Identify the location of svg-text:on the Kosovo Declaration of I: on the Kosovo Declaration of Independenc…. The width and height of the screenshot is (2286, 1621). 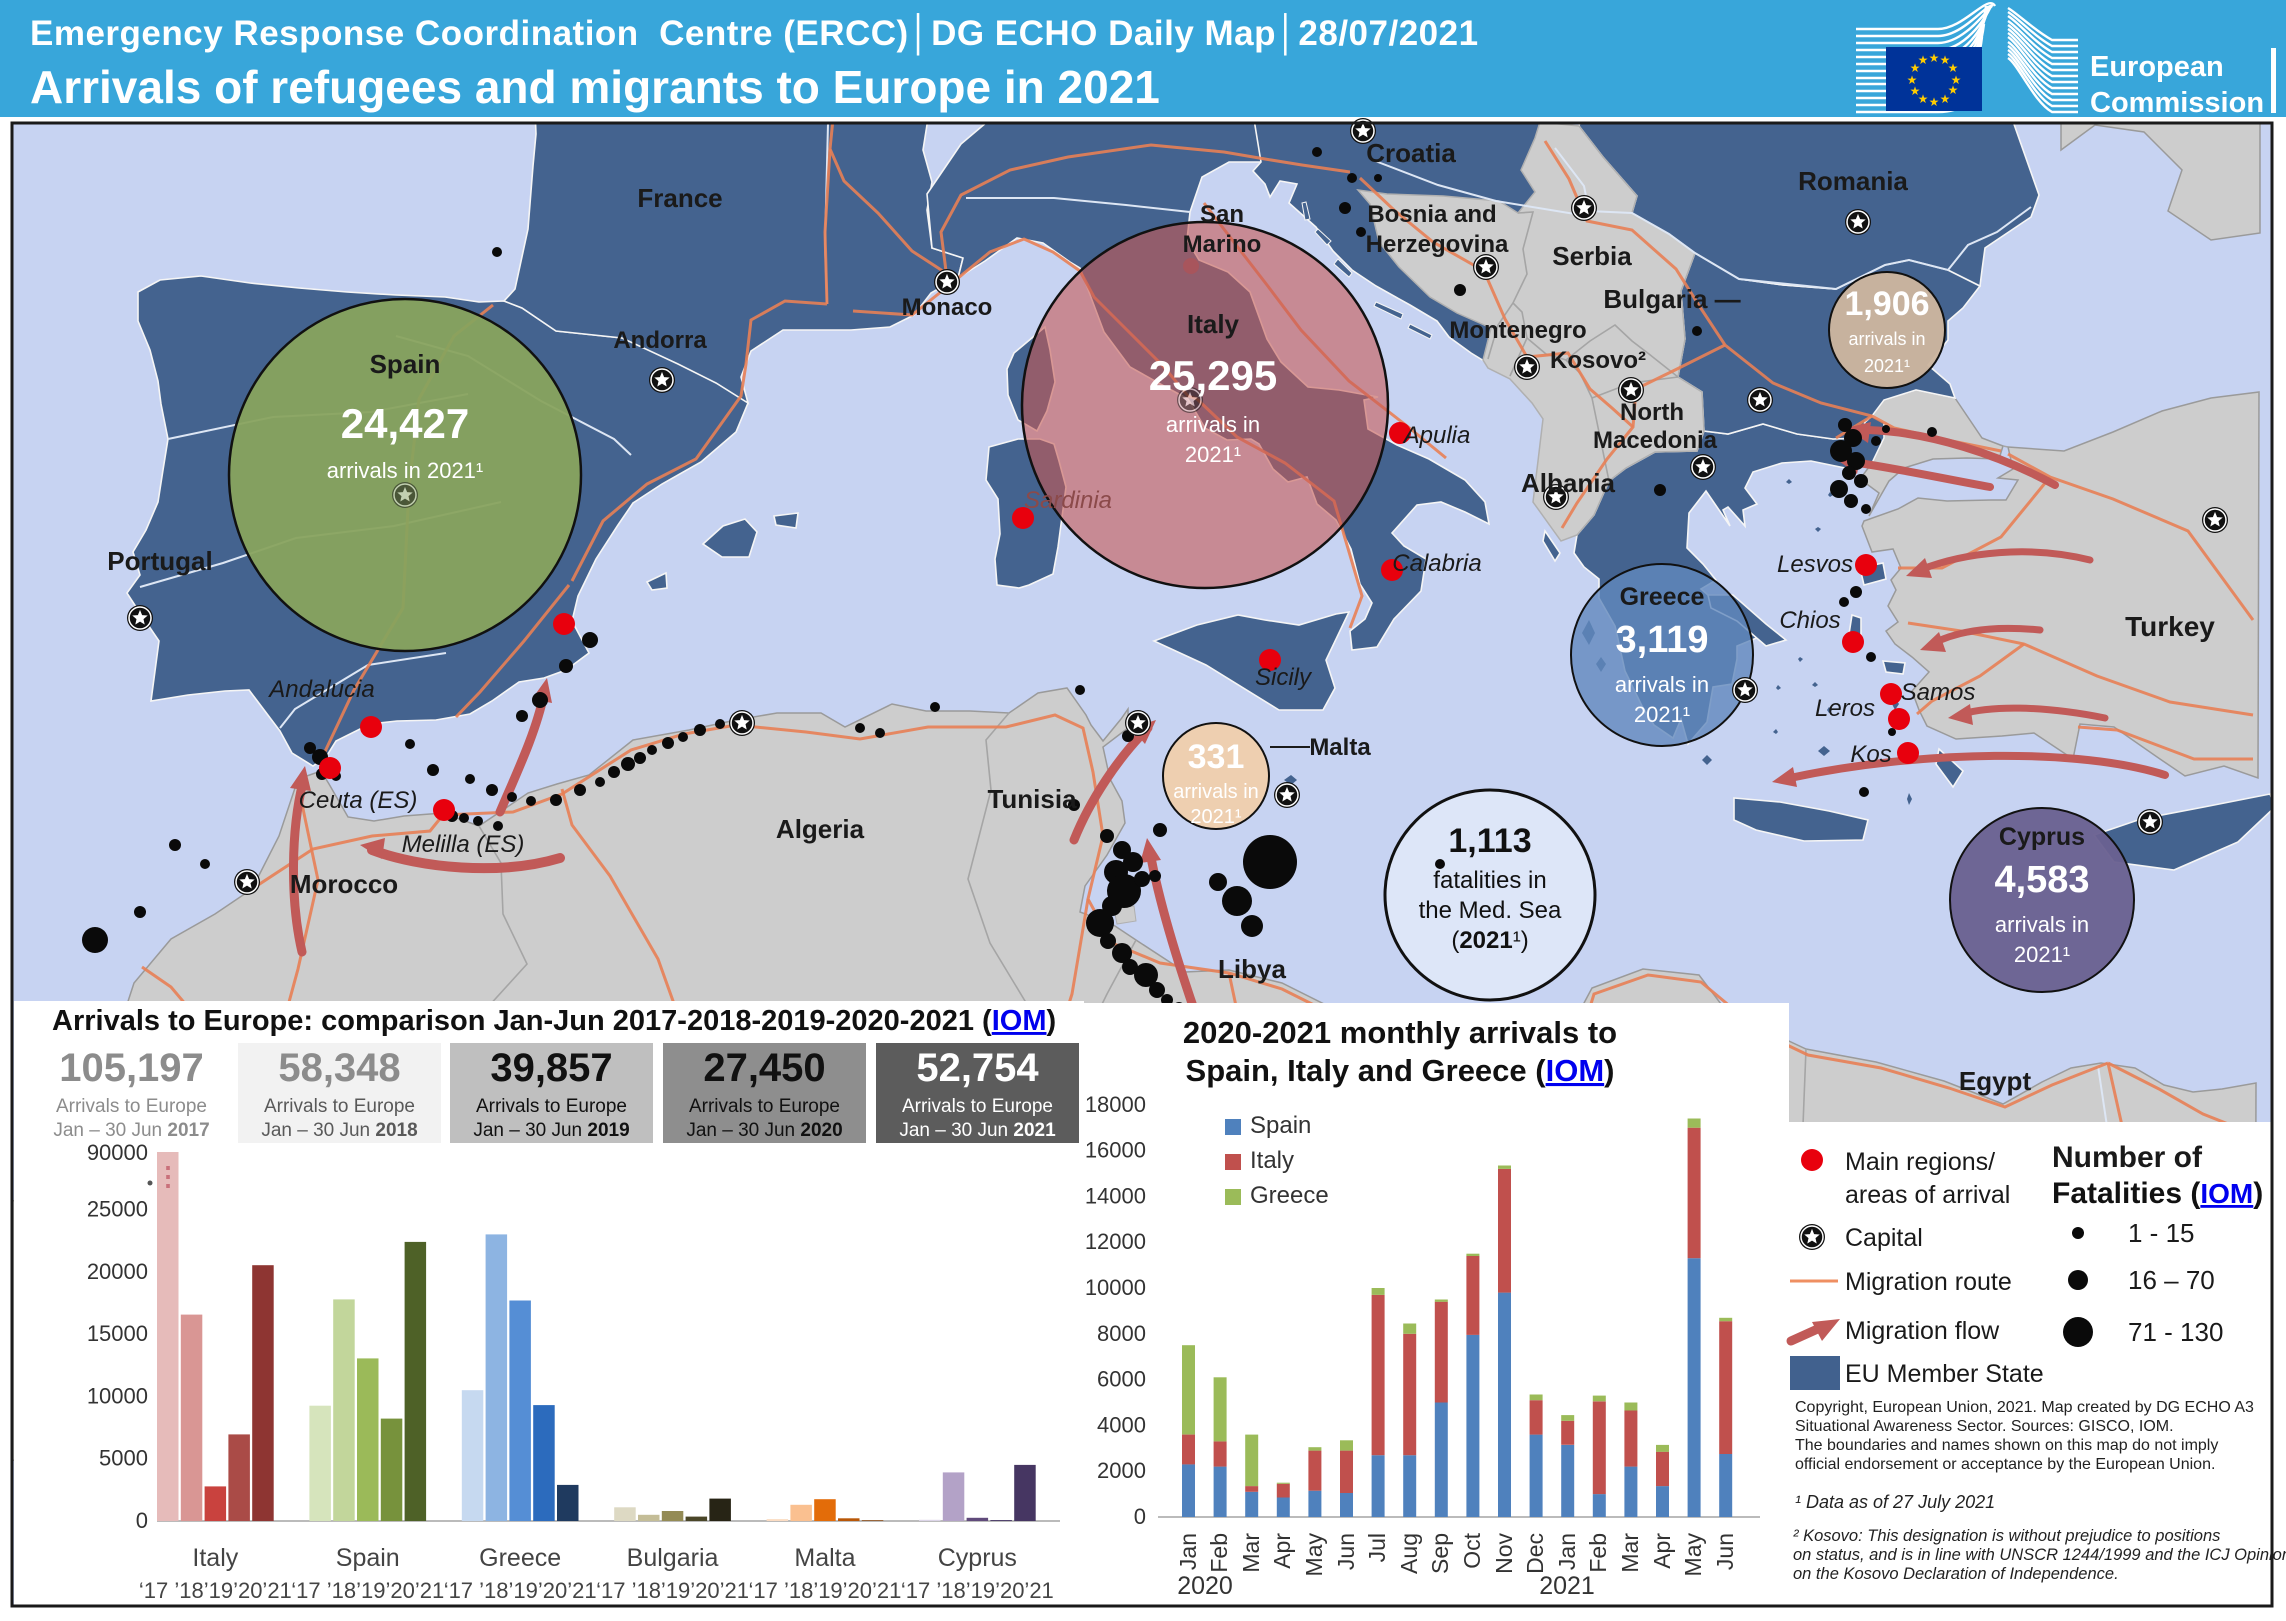
(1956, 1574).